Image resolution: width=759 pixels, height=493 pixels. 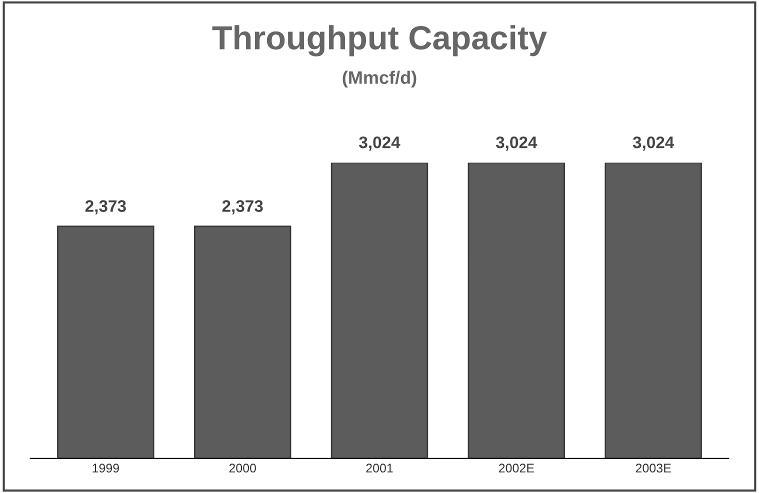 What do you see at coordinates (105, 468) in the screenshot?
I see `x-tick-label: 1999` at bounding box center [105, 468].